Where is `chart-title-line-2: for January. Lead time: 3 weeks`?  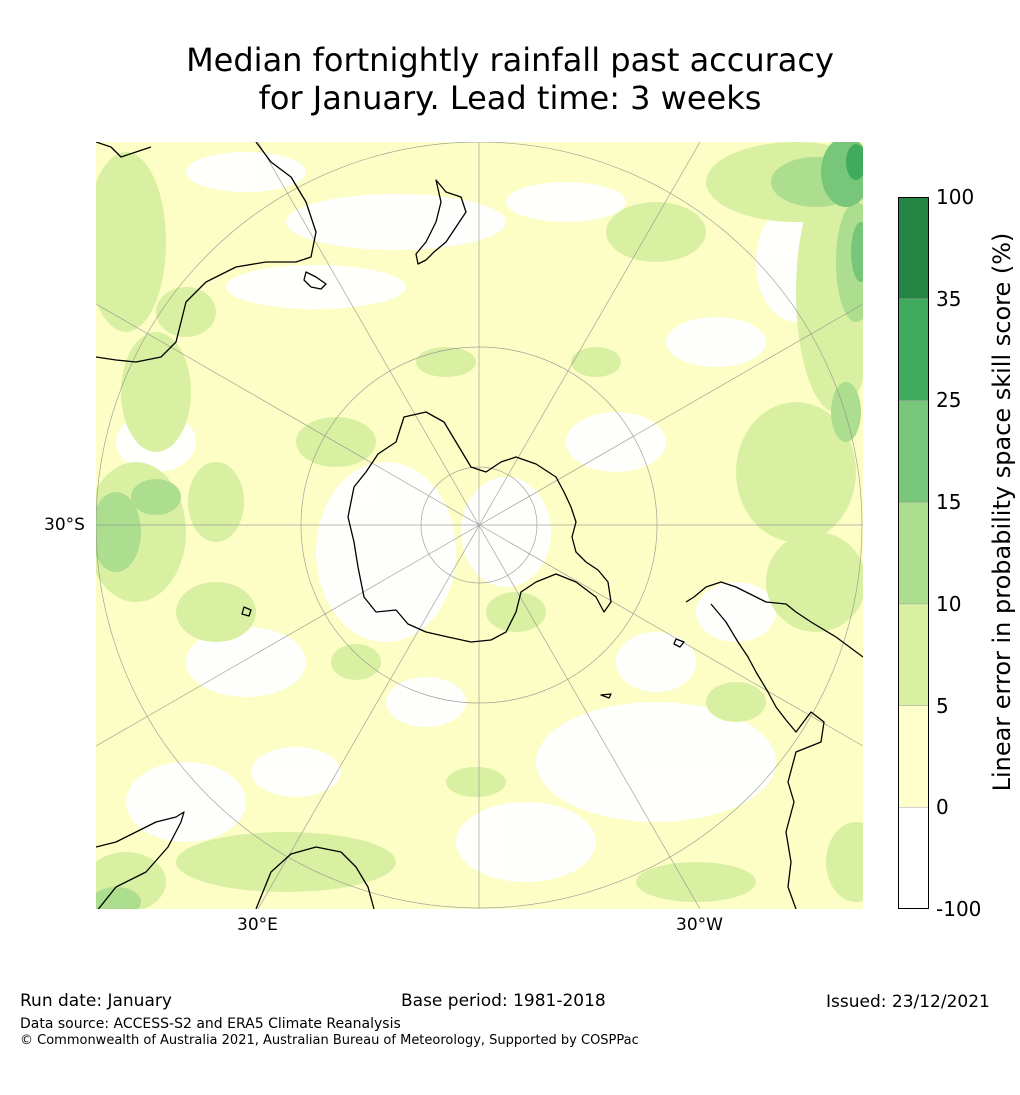 chart-title-line-2: for January. Lead time: 3 weeks is located at coordinates (510, 98).